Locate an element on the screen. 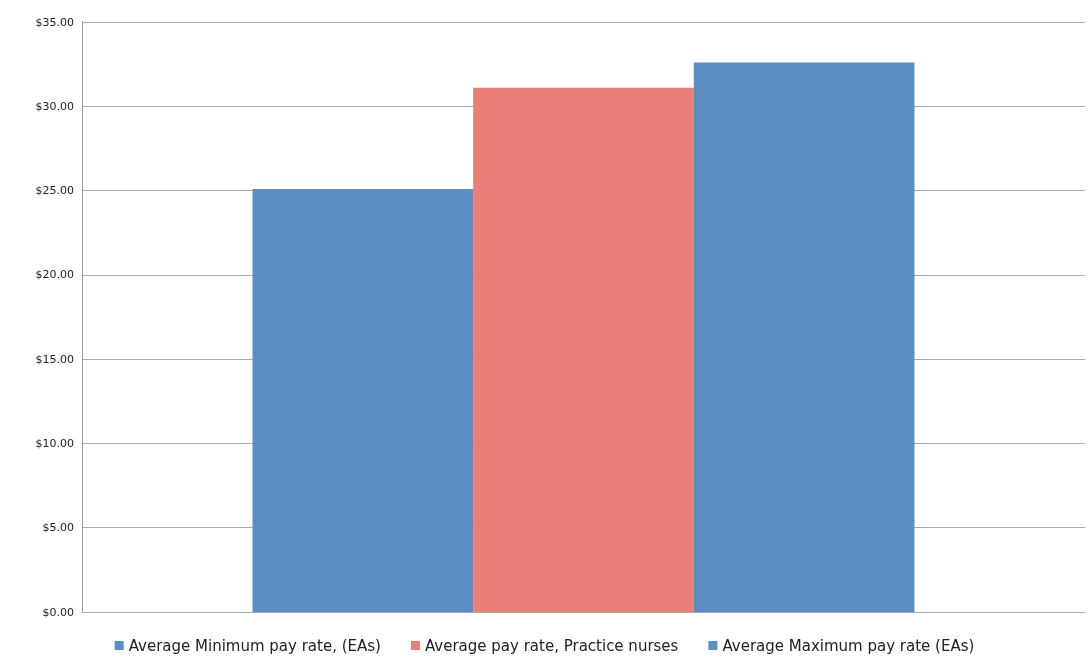  y-tick-label: $30.00 is located at coordinates (54, 106).